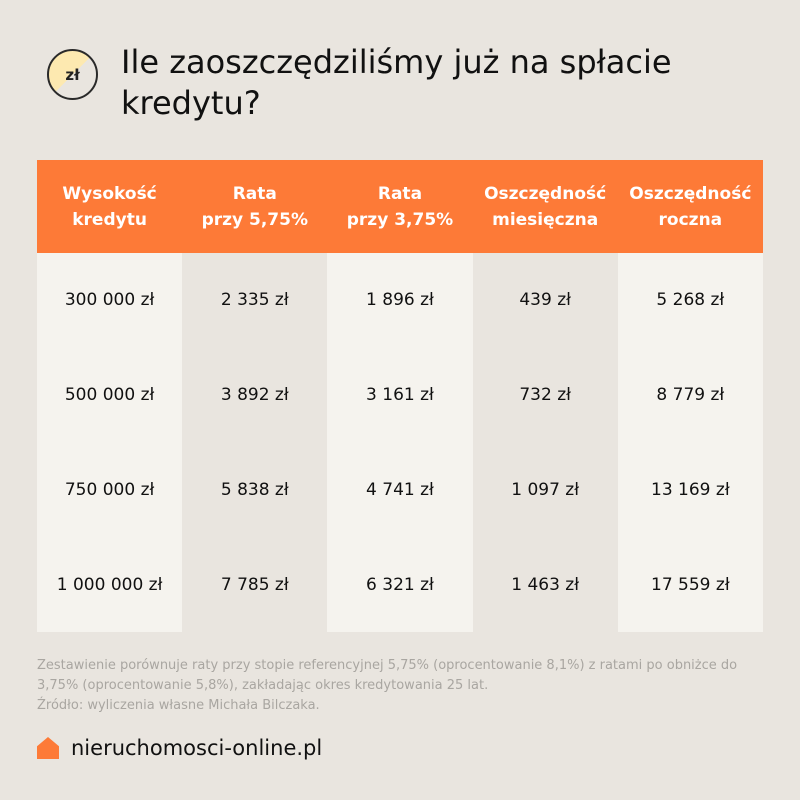 This screenshot has height=800, width=800. I want to click on table-cell: 5 268 zł, so click(690, 300).